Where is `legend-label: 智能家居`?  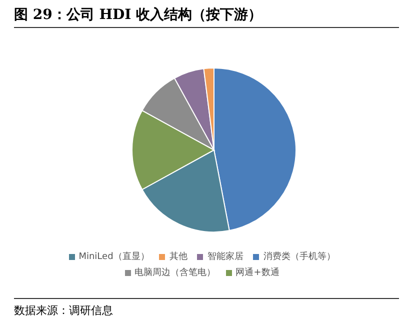
legend-label: 智能家居 is located at coordinates (225, 257).